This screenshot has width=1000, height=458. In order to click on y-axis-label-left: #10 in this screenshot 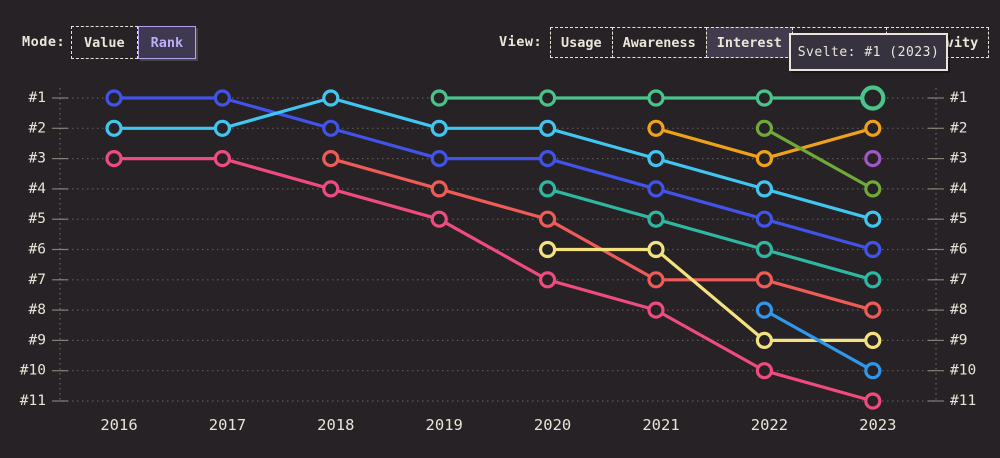, I will do `click(33, 371)`.